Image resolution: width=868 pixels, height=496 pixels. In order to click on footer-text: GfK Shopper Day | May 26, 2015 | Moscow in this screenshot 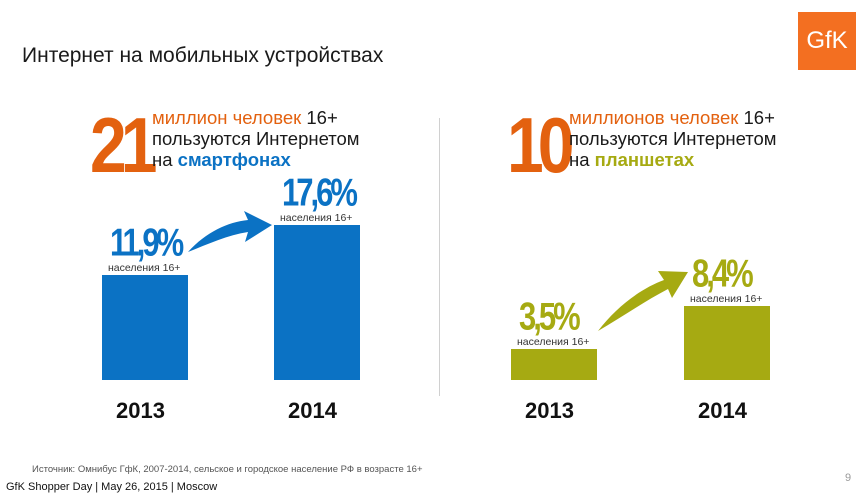, I will do `click(112, 487)`.